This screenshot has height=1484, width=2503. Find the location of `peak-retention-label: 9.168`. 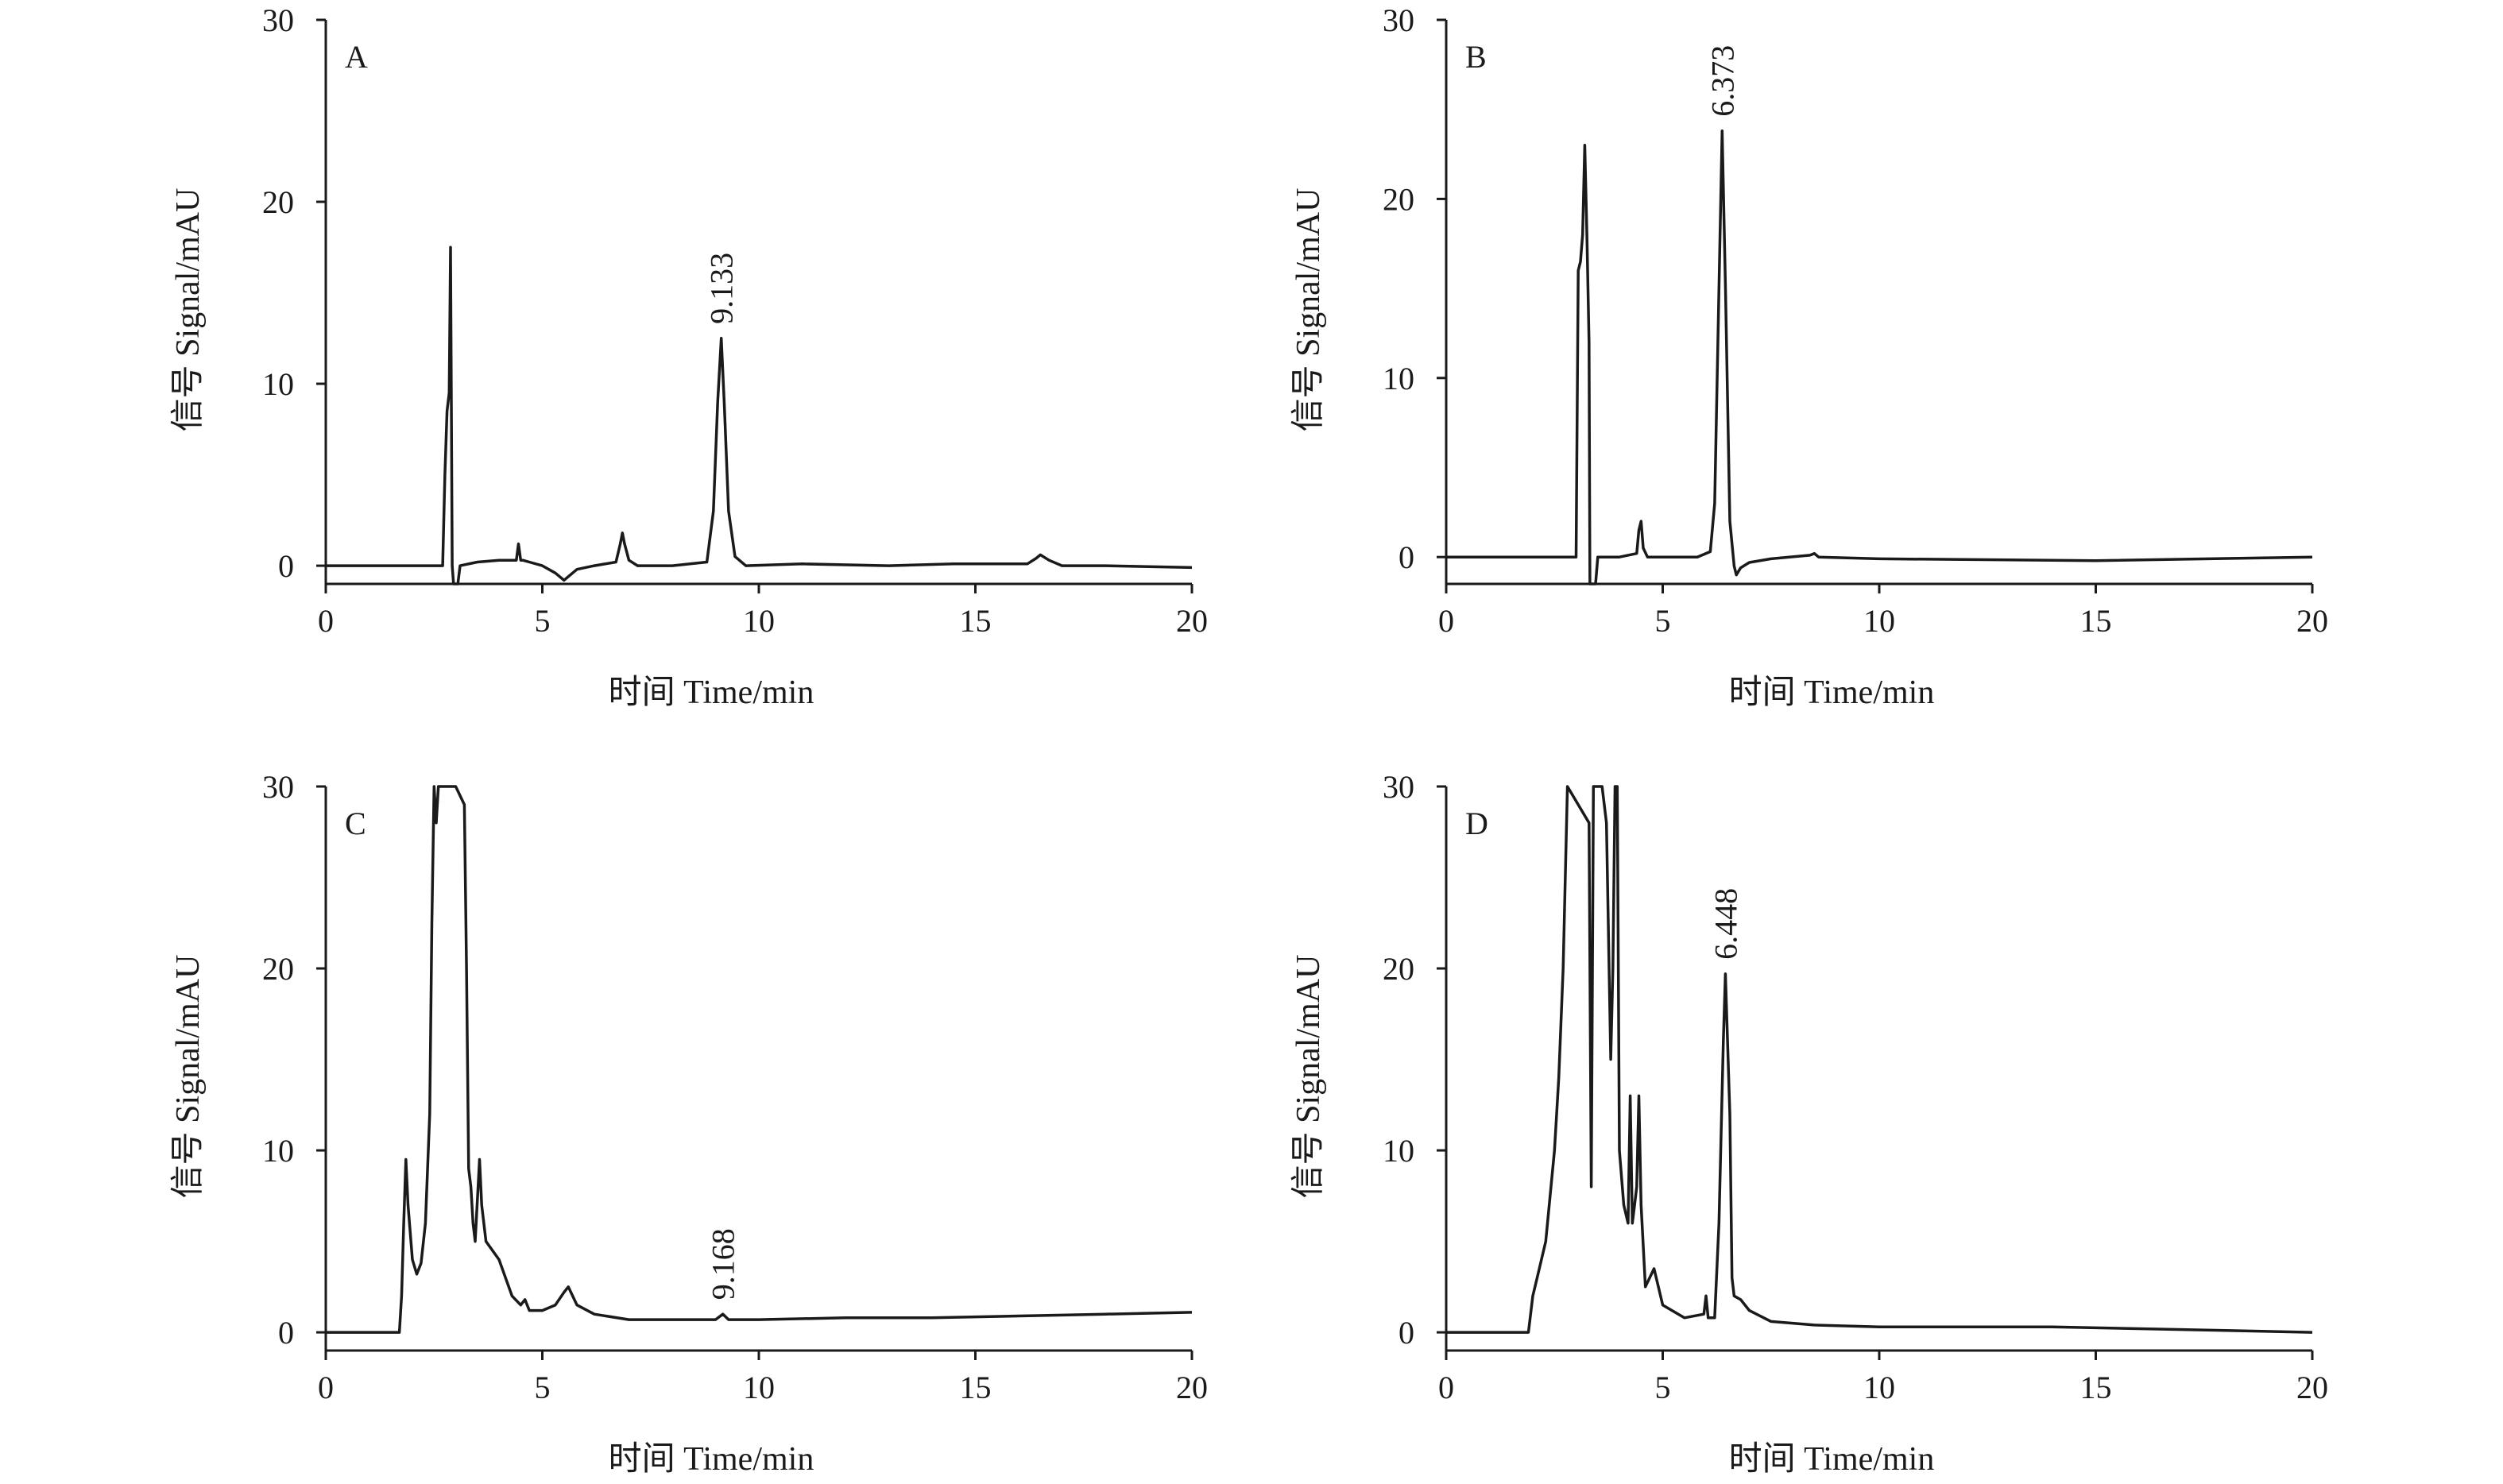

peak-retention-label: 9.168 is located at coordinates (723, 1264).